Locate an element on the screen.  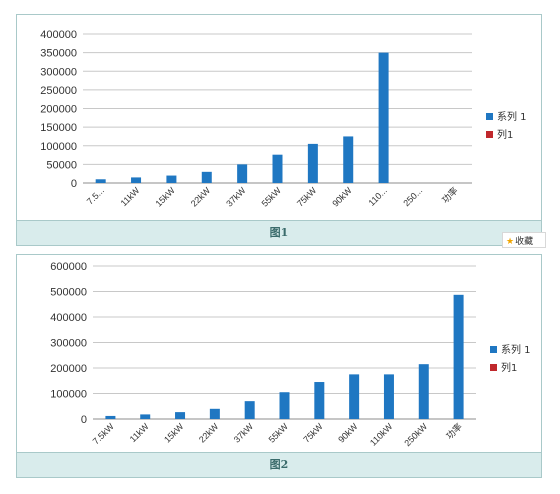
y-tick-label: 600000 is located at coordinates (68, 267).